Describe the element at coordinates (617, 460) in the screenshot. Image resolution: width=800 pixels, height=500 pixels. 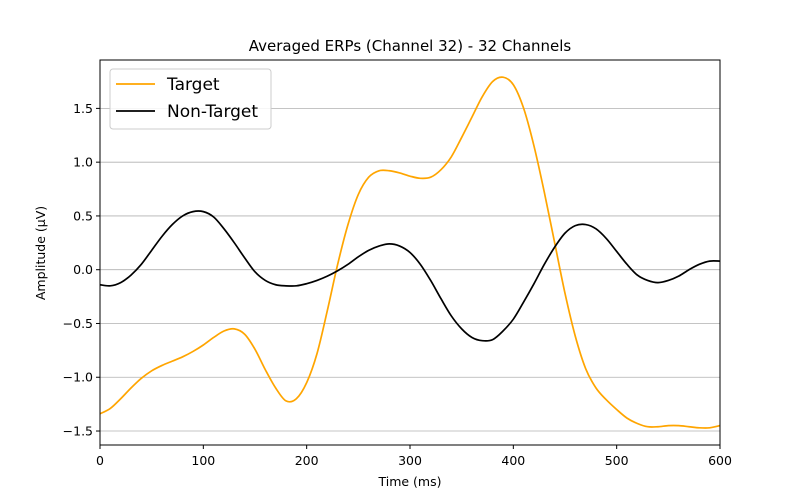
I see `x-tick-label: 500` at that location.